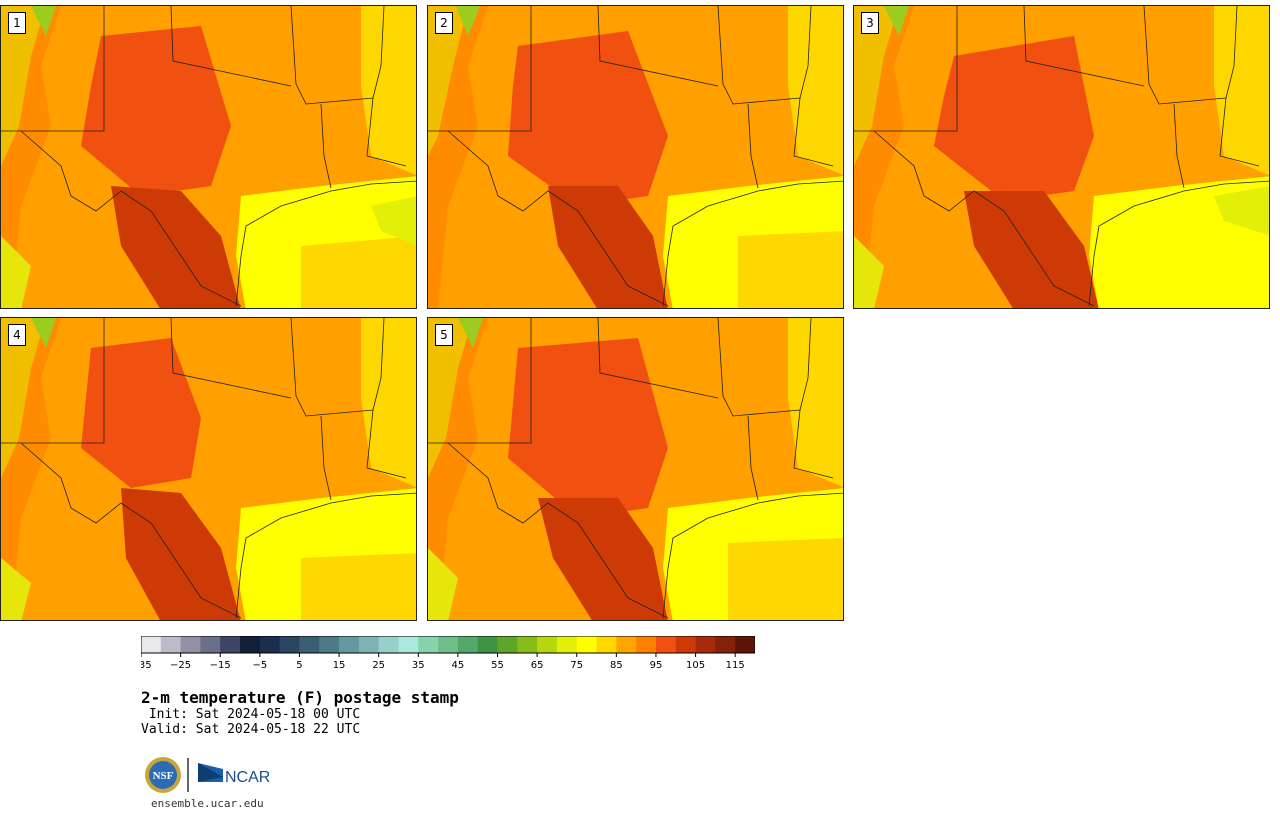 The height and width of the screenshot is (815, 1280). I want to click on member-number-label: 4, so click(17, 335).